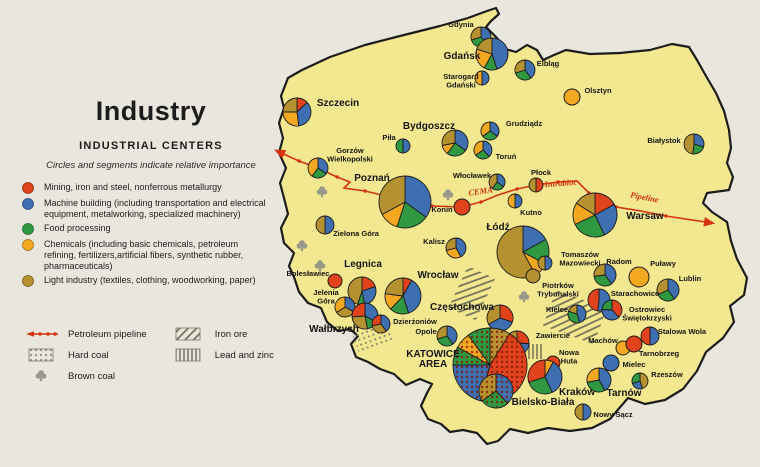  I want to click on city-bydgoszcz: Bydgoszcz, so click(436, 139).